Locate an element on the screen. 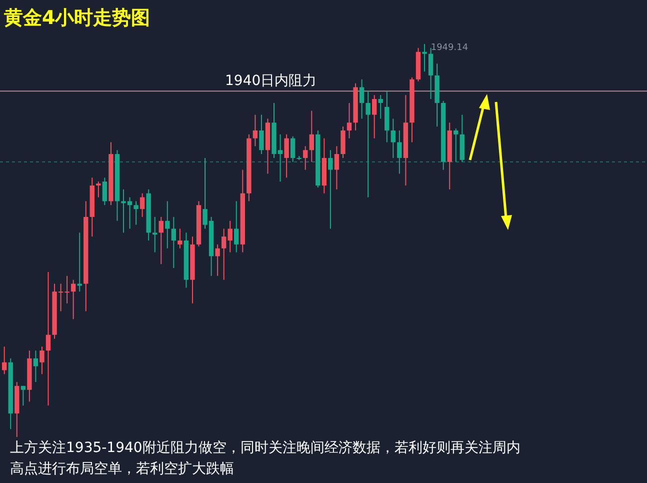  annotation: 1949.14 is located at coordinates (449, 48).